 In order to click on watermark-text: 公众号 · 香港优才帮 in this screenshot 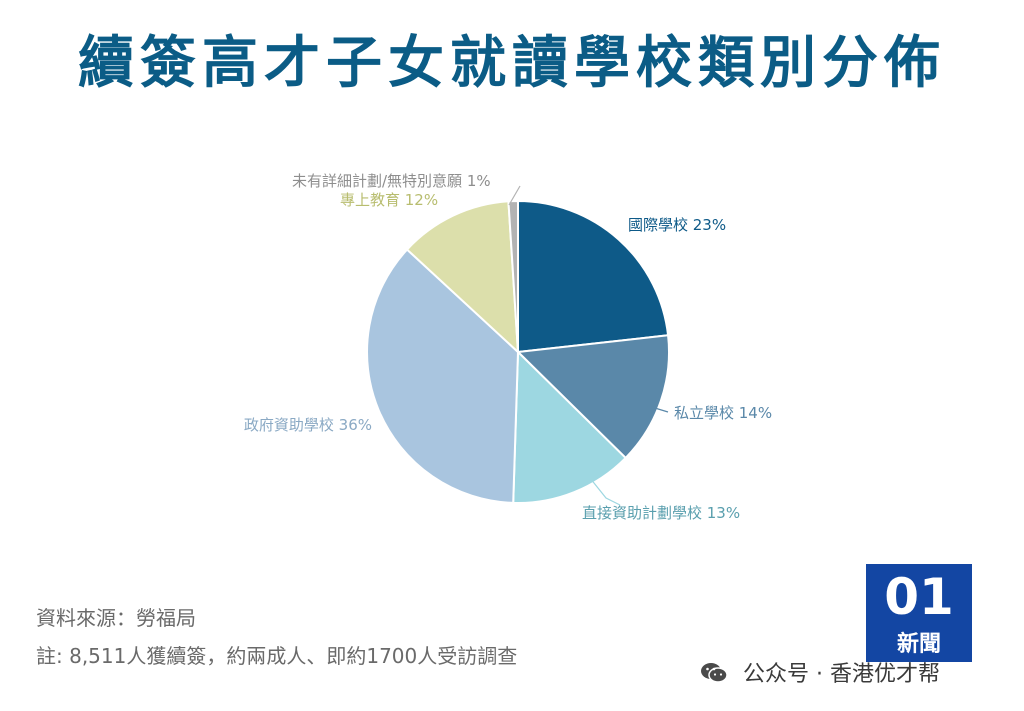, I will do `click(841, 674)`.